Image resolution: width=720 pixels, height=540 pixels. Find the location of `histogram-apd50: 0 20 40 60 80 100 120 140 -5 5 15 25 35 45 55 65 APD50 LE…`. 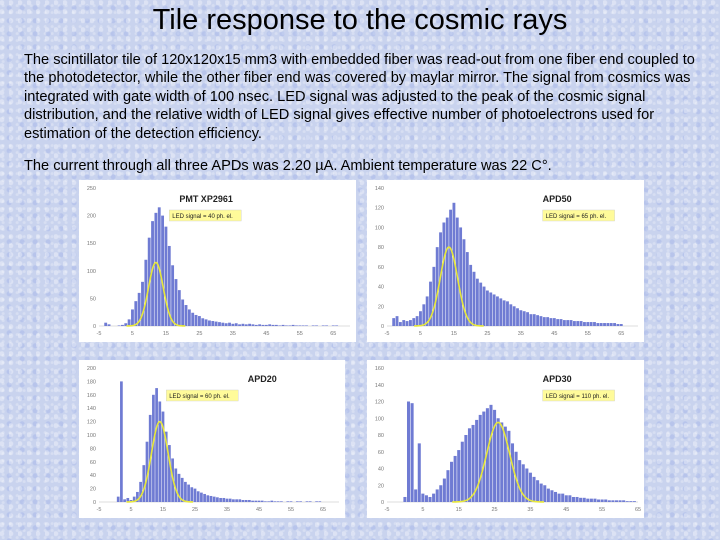

histogram-apd50: 0 20 40 60 80 100 120 140 -5 5 15 25 35 45 55 65 APD50 LE… is located at coordinates (506, 261).